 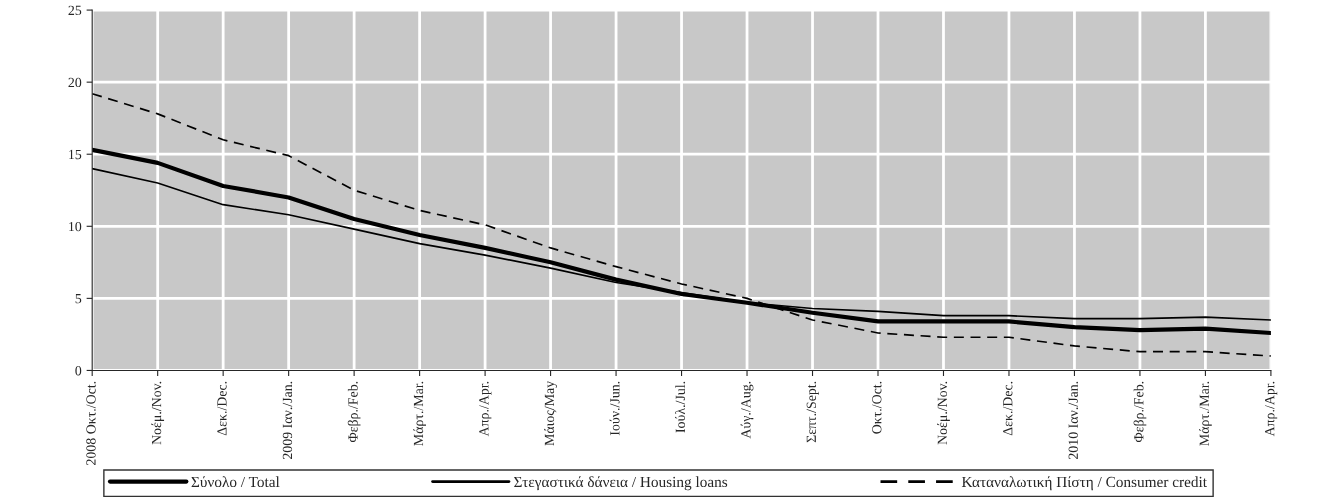 I want to click on y-tick-label: 5, so click(x=78, y=299).